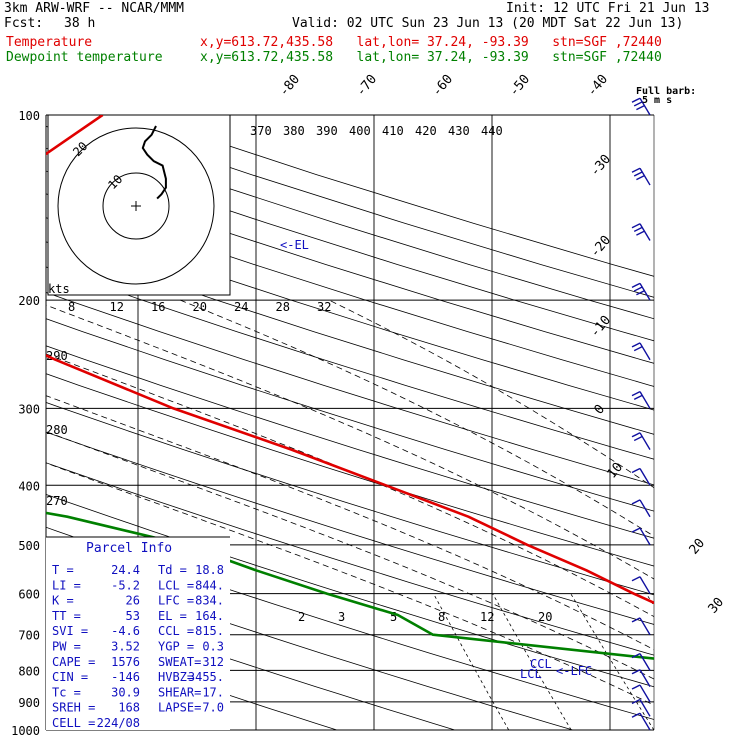 This screenshot has width=740, height=740. What do you see at coordinates (666, 91) in the screenshot?
I see `barb-legend-line1: Full barb:` at bounding box center [666, 91].